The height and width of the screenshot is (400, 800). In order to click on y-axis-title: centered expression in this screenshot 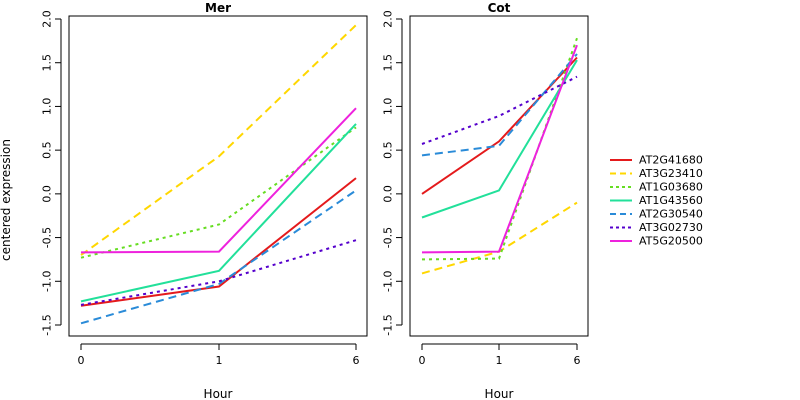, I will do `click(6, 200)`.